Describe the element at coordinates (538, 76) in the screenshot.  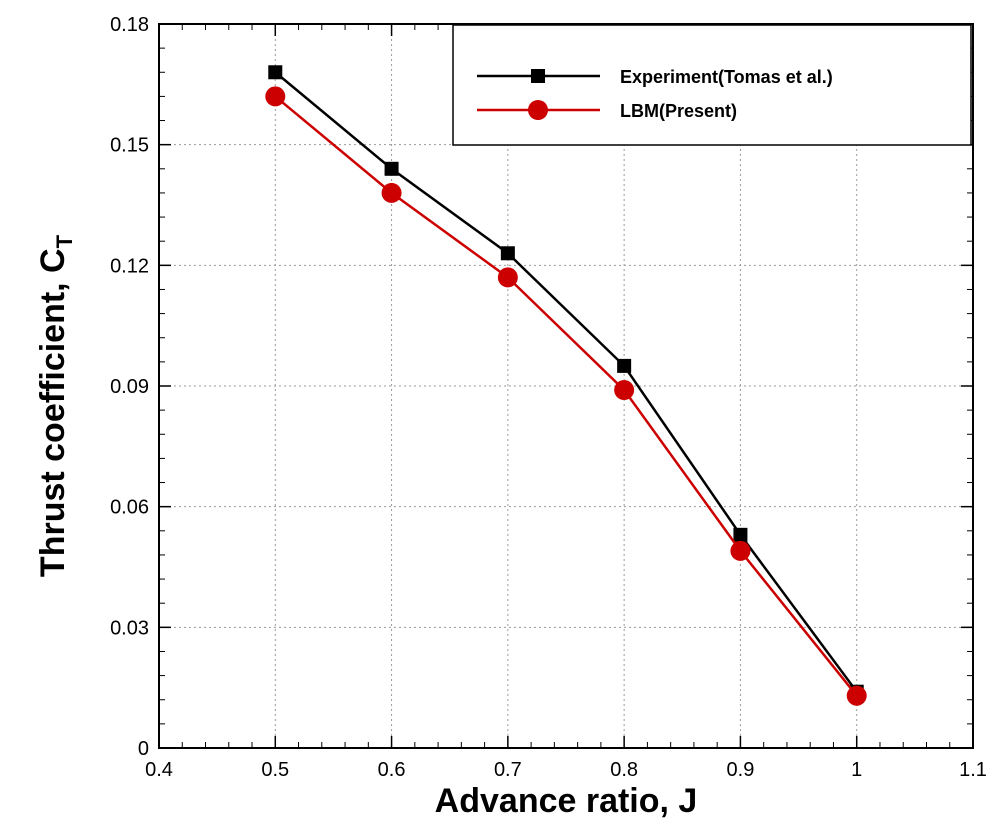
I see `legend-marker-experiment` at that location.